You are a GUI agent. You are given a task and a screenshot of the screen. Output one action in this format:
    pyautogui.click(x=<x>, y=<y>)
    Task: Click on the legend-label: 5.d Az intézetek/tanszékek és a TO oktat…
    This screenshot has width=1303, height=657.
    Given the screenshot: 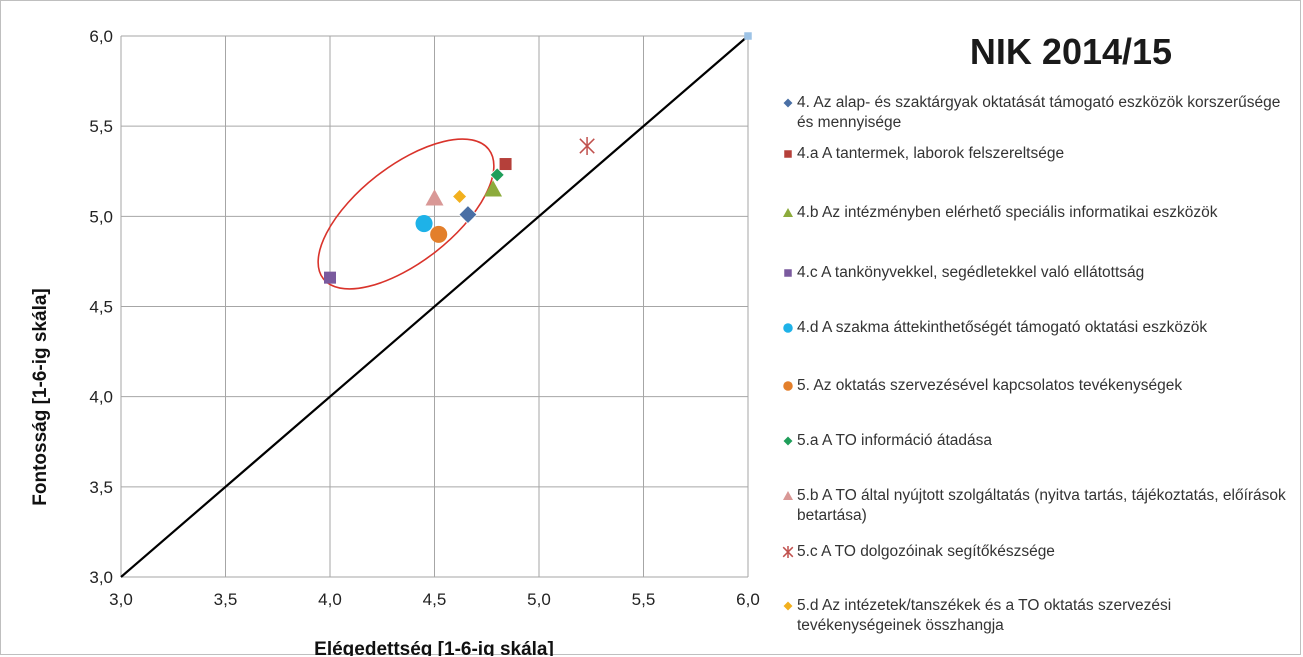 What is the action you would take?
    pyautogui.click(x=984, y=615)
    